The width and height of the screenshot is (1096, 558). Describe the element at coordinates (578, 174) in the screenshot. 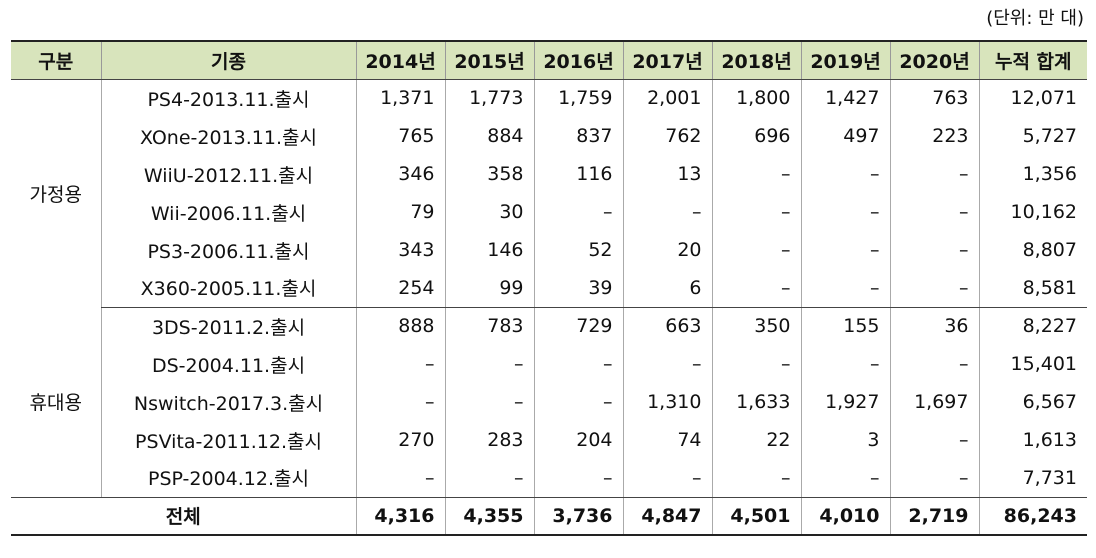

I see `value-cell: 116` at that location.